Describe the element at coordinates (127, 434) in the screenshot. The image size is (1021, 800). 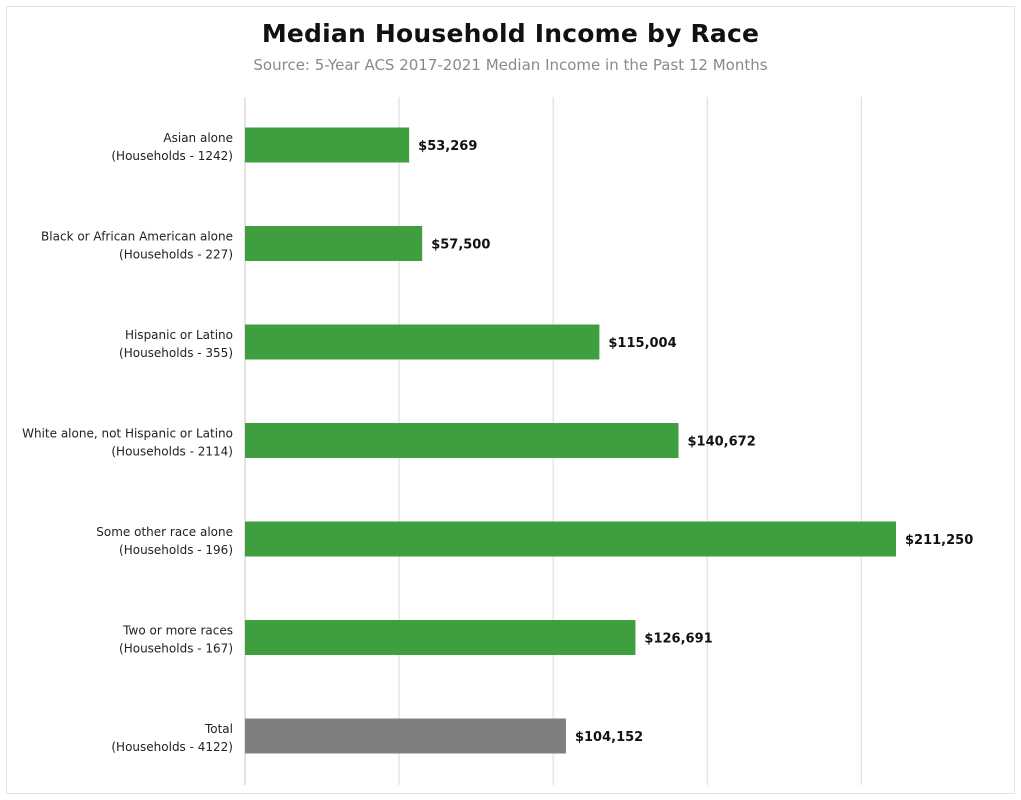
I see `category-label: White alone, not Hispanic or Latino` at that location.